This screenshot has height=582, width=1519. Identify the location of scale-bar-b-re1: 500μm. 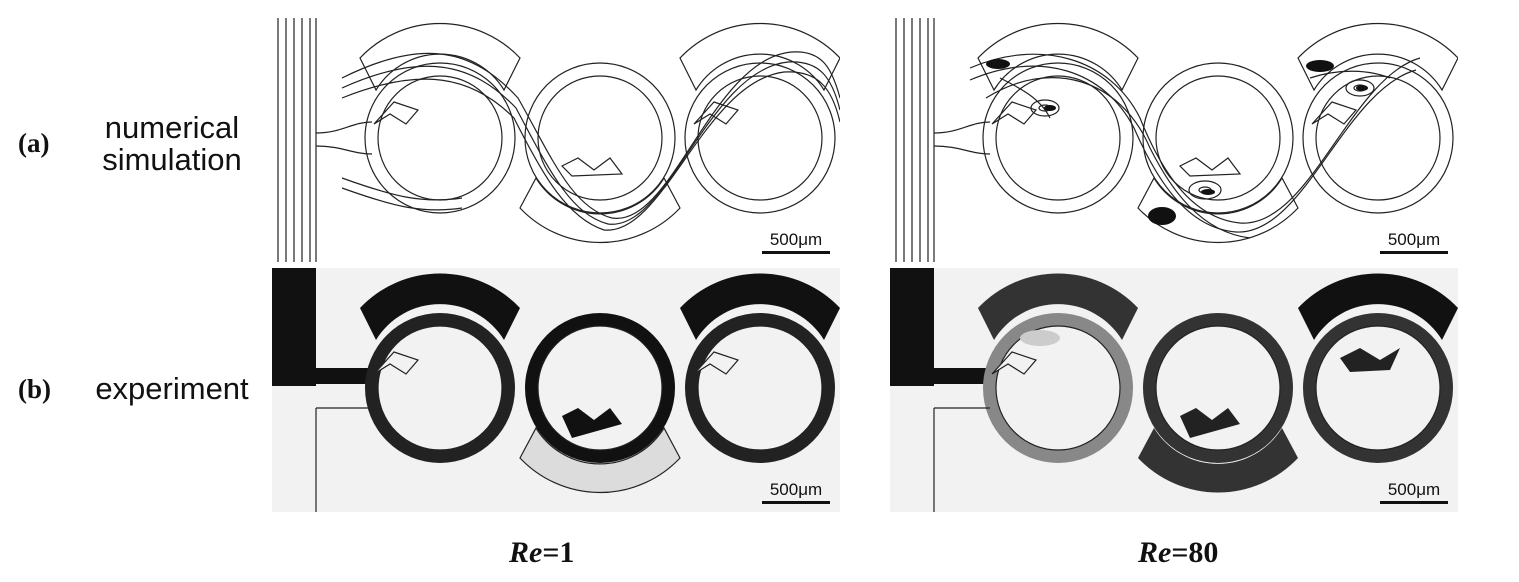
(796, 492).